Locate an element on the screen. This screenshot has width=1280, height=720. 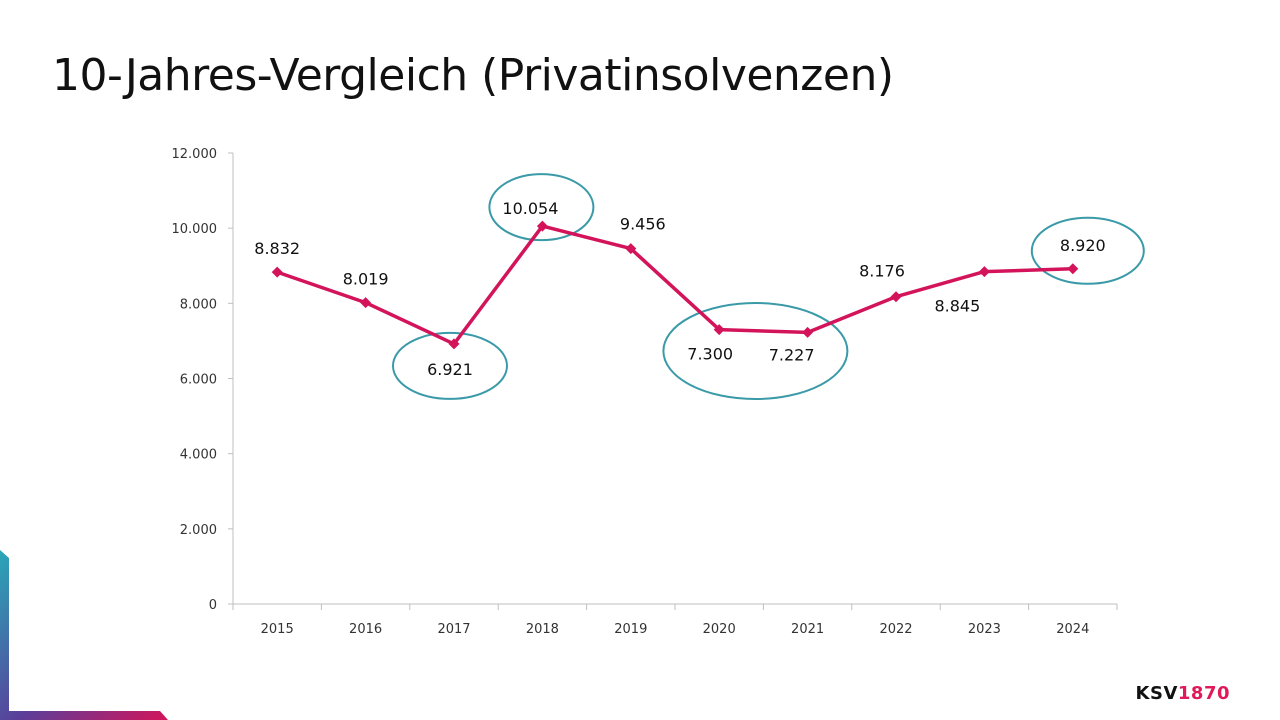
data-label-2021: 7.227 is located at coordinates (792, 354).